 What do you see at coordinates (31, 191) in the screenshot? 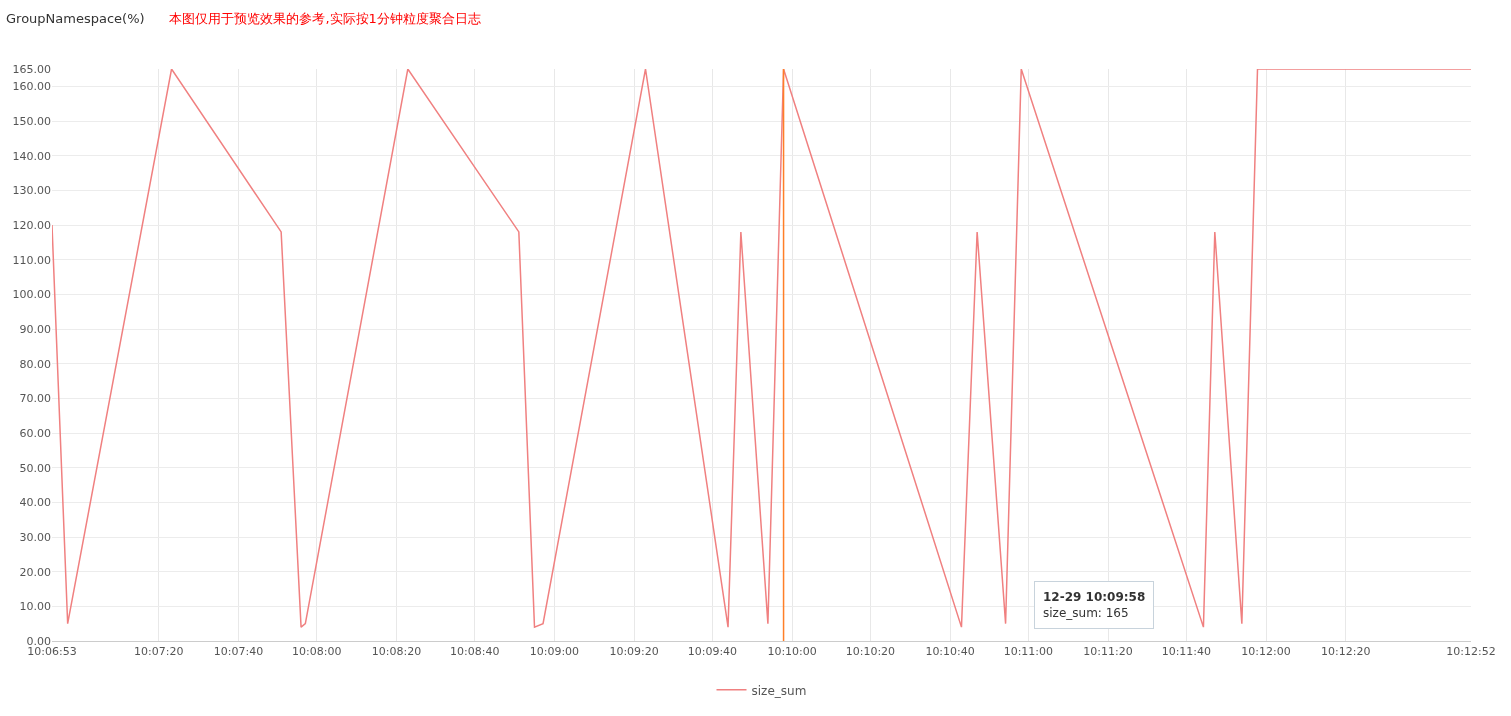
I see `y-tick-label: 130.00` at bounding box center [31, 191].